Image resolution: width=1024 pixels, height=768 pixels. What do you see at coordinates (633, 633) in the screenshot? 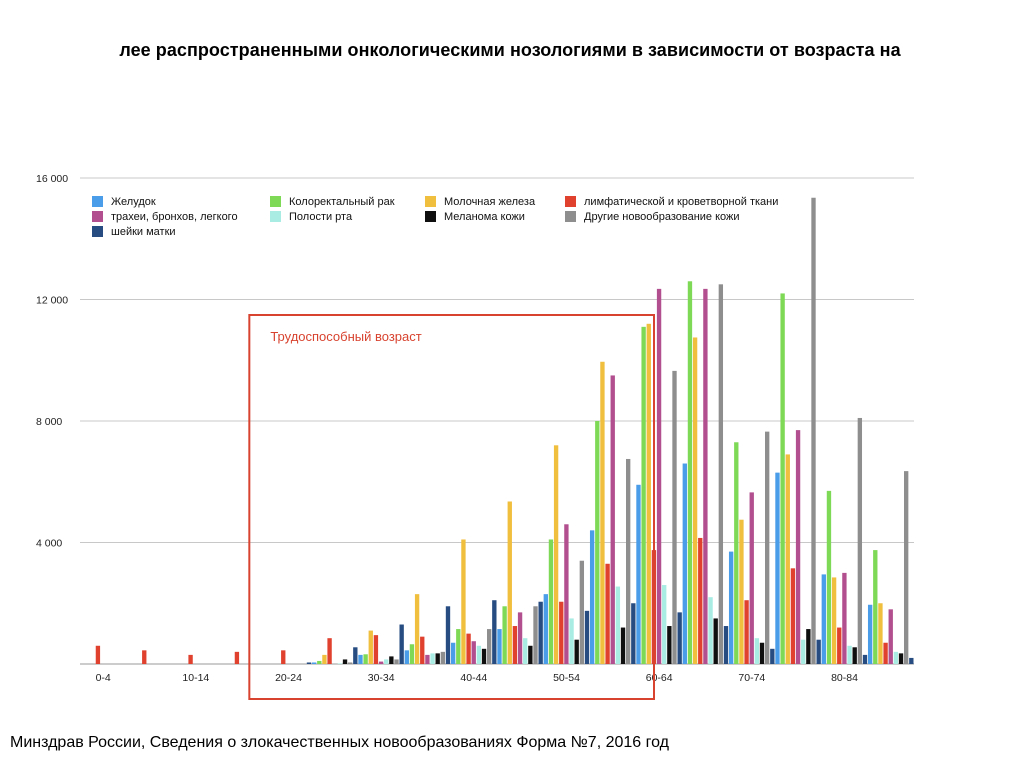
I see `bar-шейки-матки-55-59` at bounding box center [633, 633].